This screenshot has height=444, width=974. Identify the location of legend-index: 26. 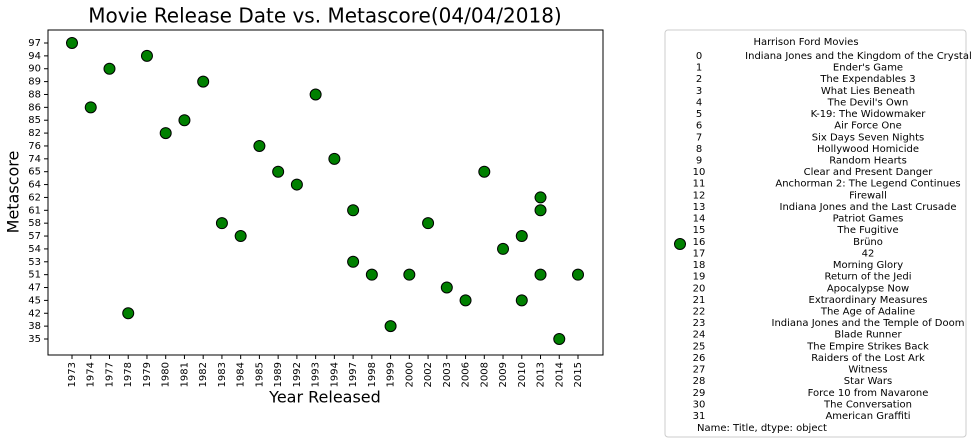
(699, 358).